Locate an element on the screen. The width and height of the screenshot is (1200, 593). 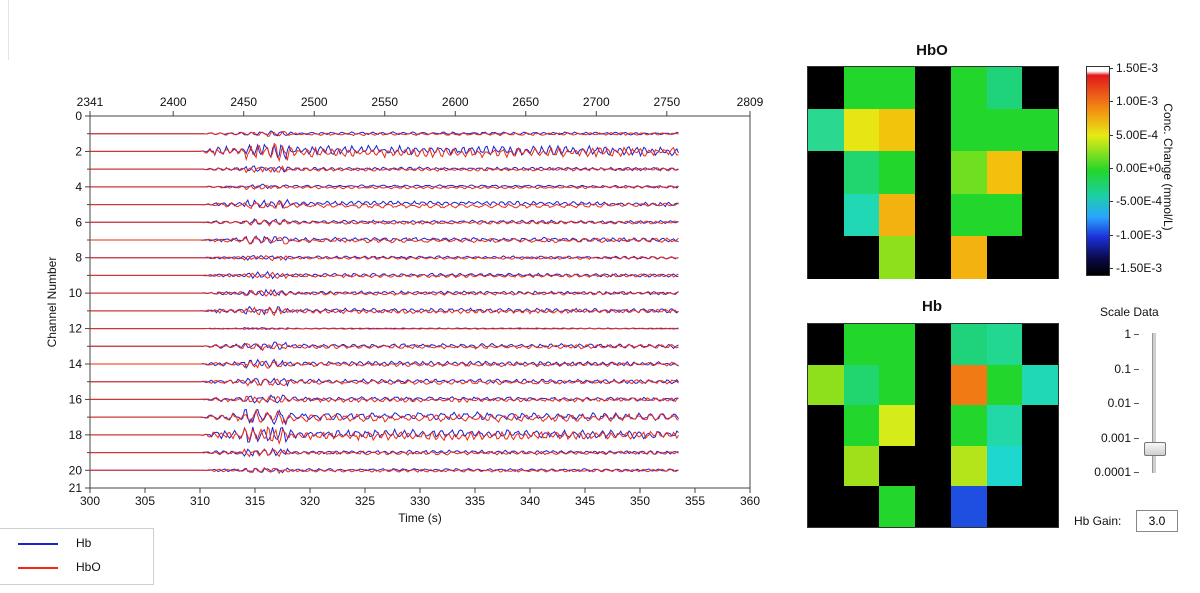
y-tick-label: 18 is located at coordinates (76, 435).